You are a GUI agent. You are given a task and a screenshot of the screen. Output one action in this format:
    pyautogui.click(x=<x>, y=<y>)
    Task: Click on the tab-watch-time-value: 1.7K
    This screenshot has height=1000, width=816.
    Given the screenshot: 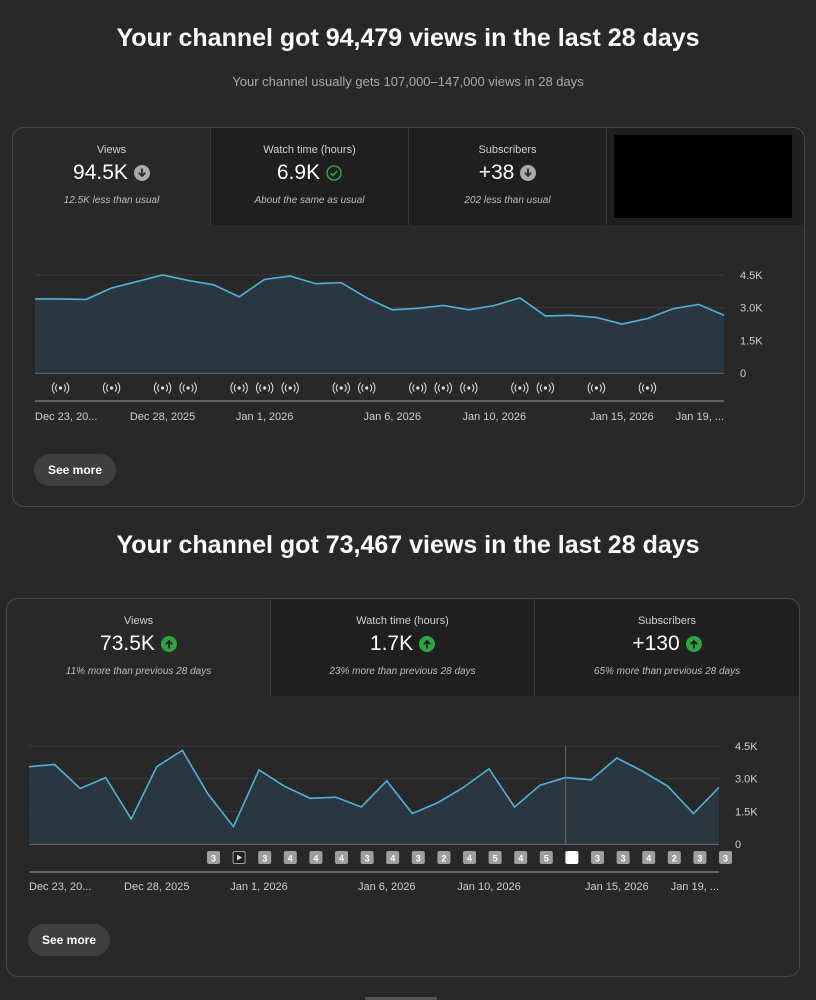 What is the action you would take?
    pyautogui.click(x=391, y=643)
    